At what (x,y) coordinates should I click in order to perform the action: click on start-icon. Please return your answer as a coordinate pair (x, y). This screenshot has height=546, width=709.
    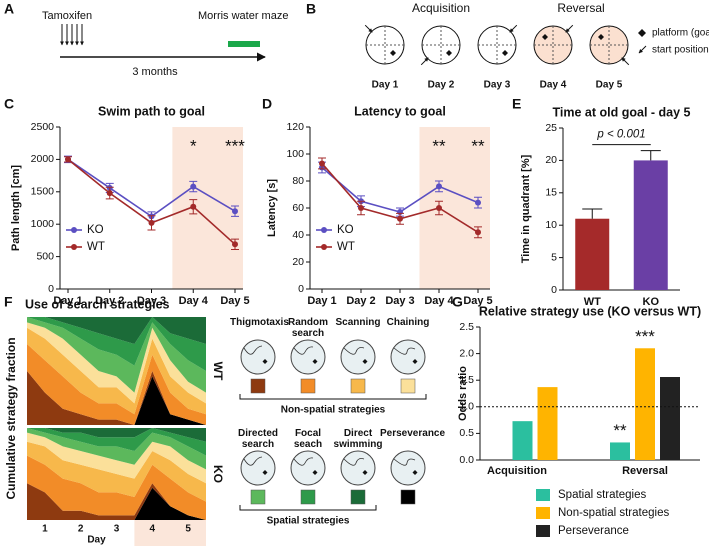
    Looking at the image, I should click on (642, 49).